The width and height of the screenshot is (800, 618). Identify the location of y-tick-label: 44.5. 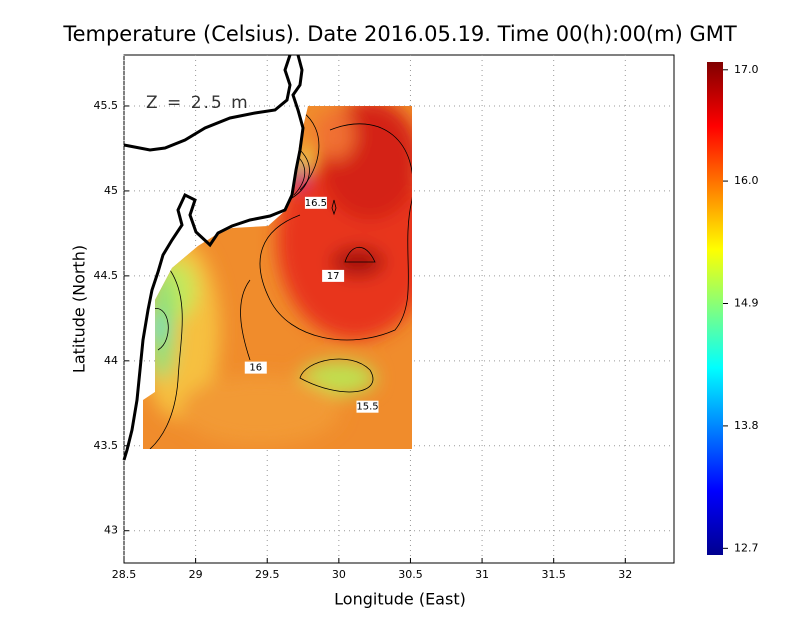
(106, 275).